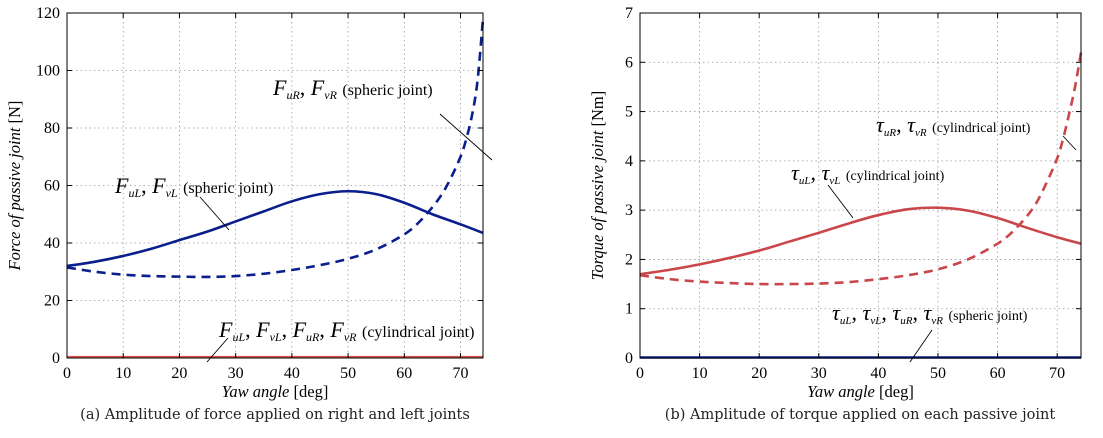  Describe the element at coordinates (48, 13) in the screenshot. I see `y-tick-label: 120` at that location.